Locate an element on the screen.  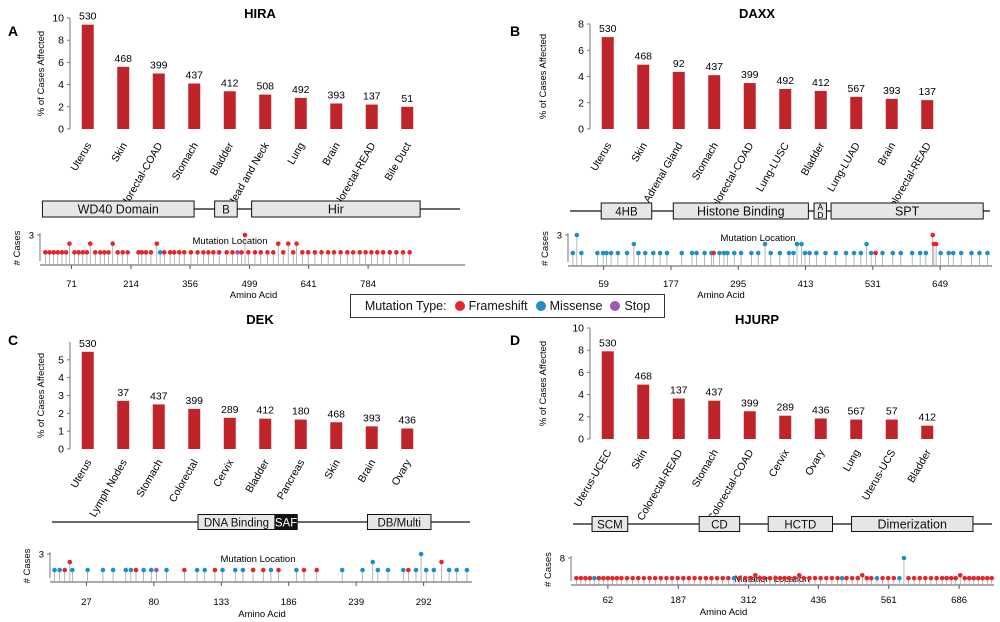
domain-label: 4HB is located at coordinates (626, 213).